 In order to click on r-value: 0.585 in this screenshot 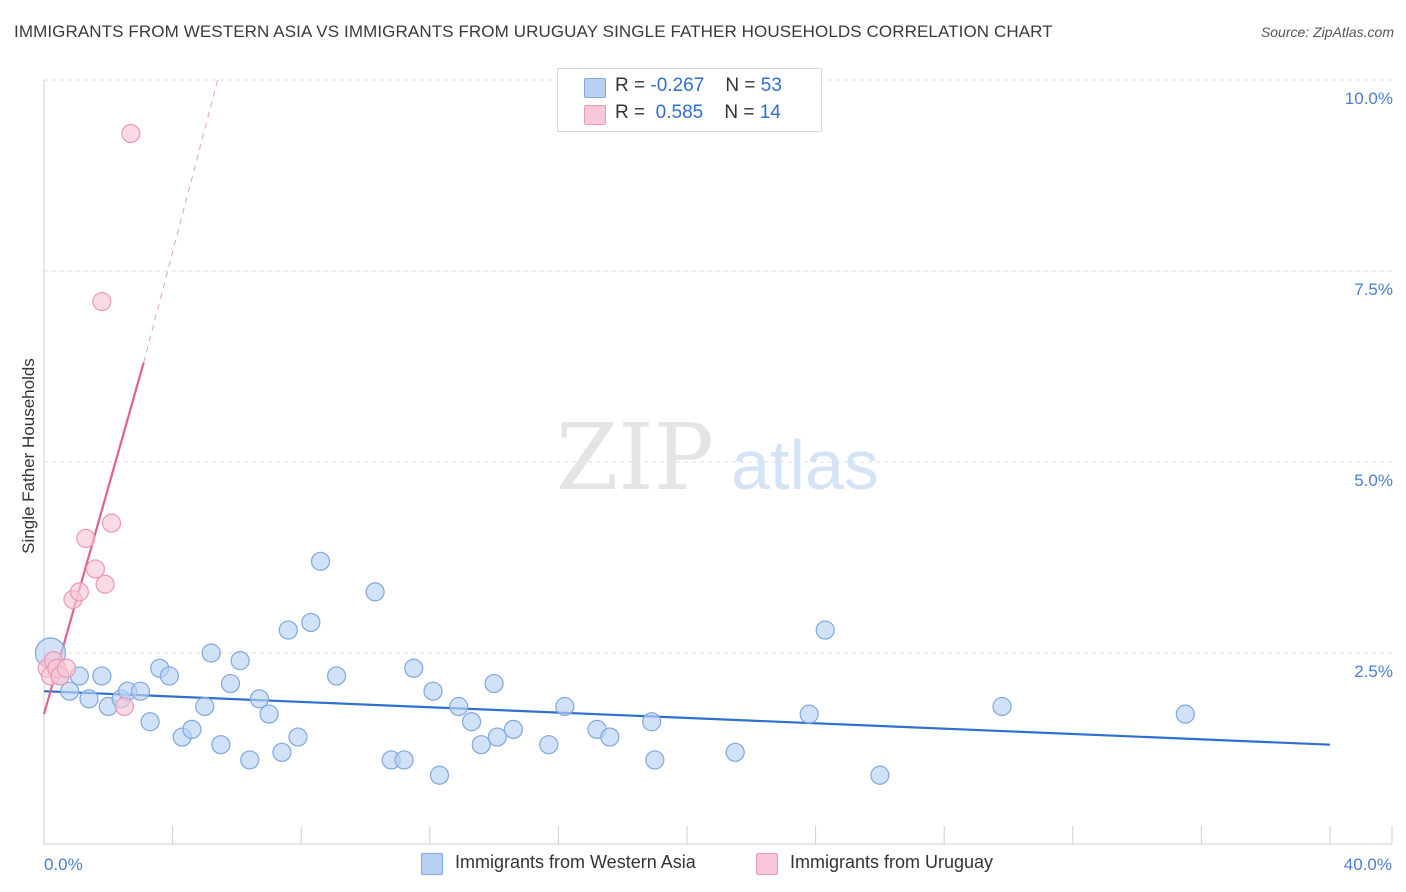, I will do `click(677, 112)`.